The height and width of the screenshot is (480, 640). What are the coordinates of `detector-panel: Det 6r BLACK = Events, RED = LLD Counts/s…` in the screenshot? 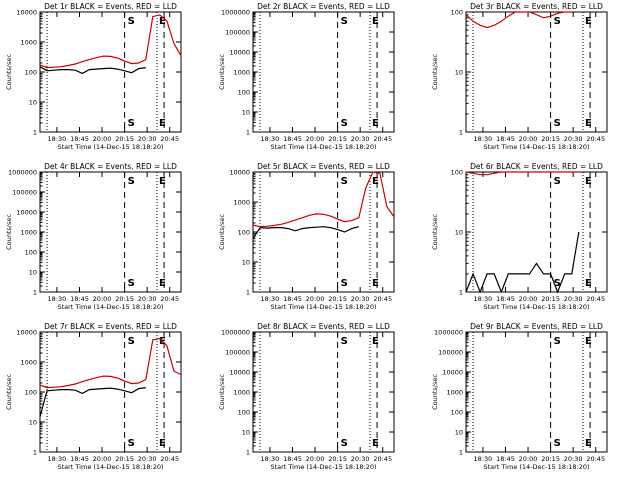 It's located at (519, 236).